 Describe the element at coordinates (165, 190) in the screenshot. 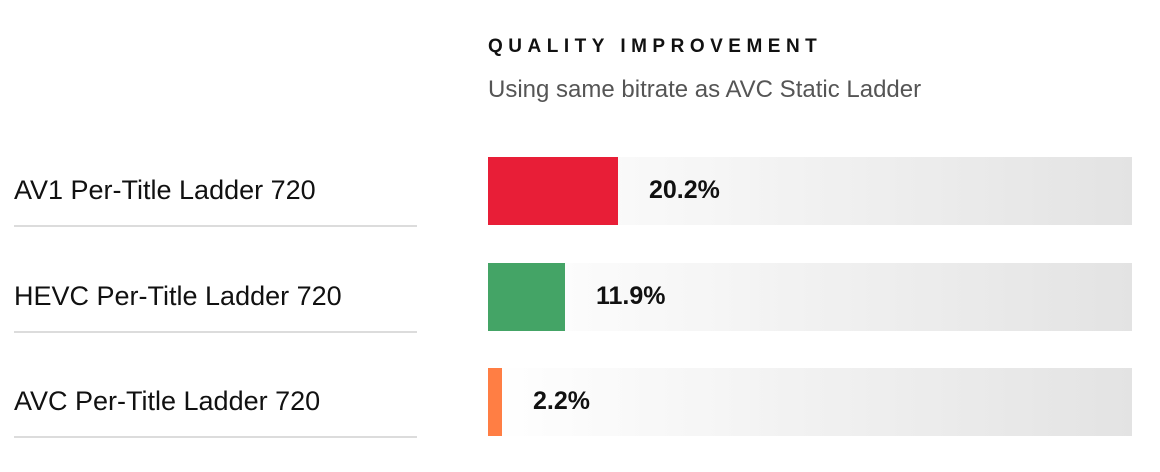

I see `category-label: AV1 Per-Title Ladder 720` at that location.